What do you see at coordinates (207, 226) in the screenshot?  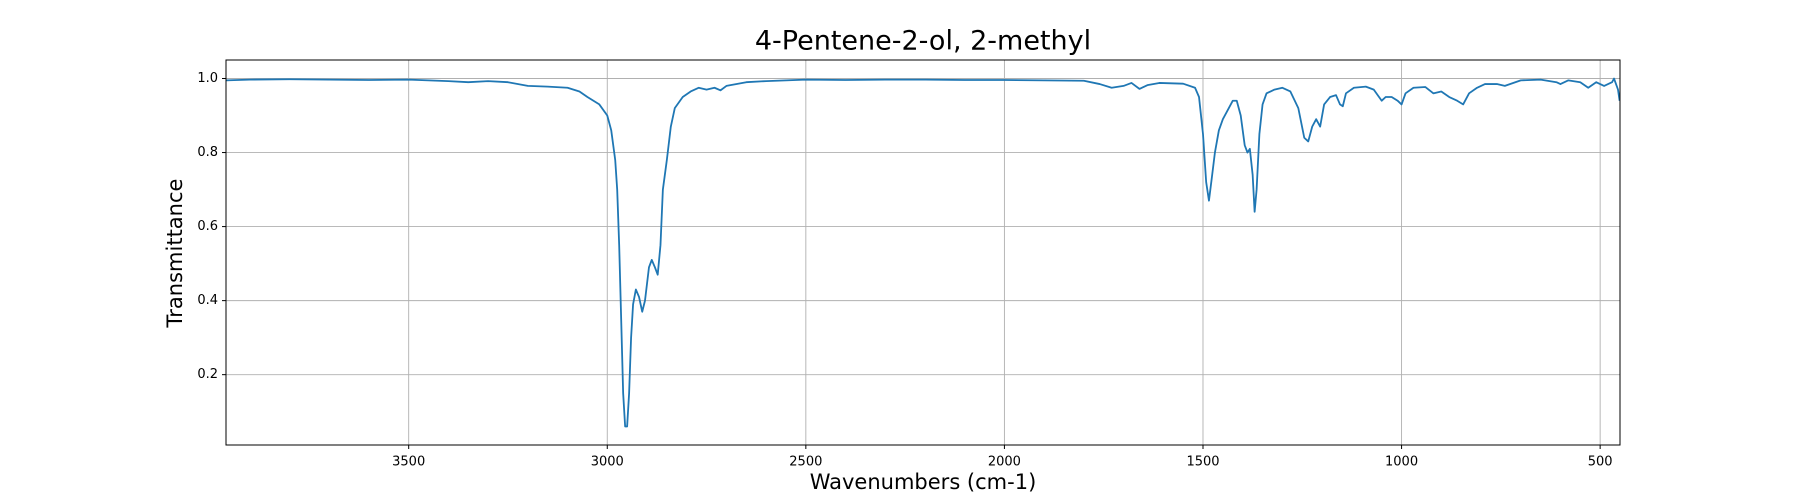 I see `y-tick-label: 0.6` at bounding box center [207, 226].